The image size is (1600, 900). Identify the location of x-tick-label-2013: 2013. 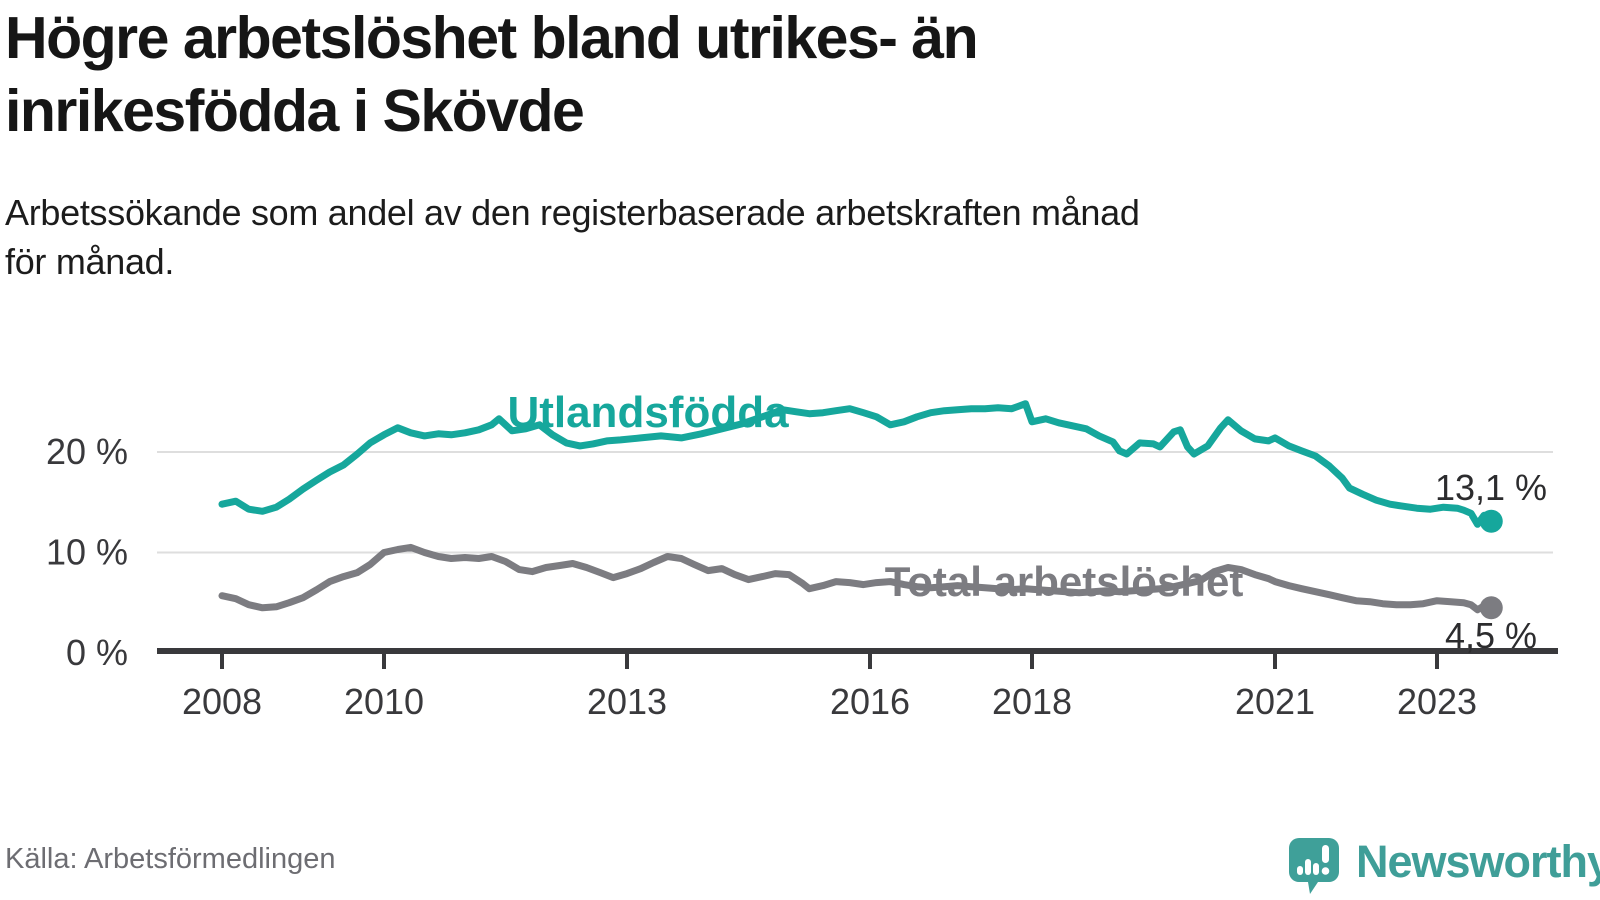
(627, 701).